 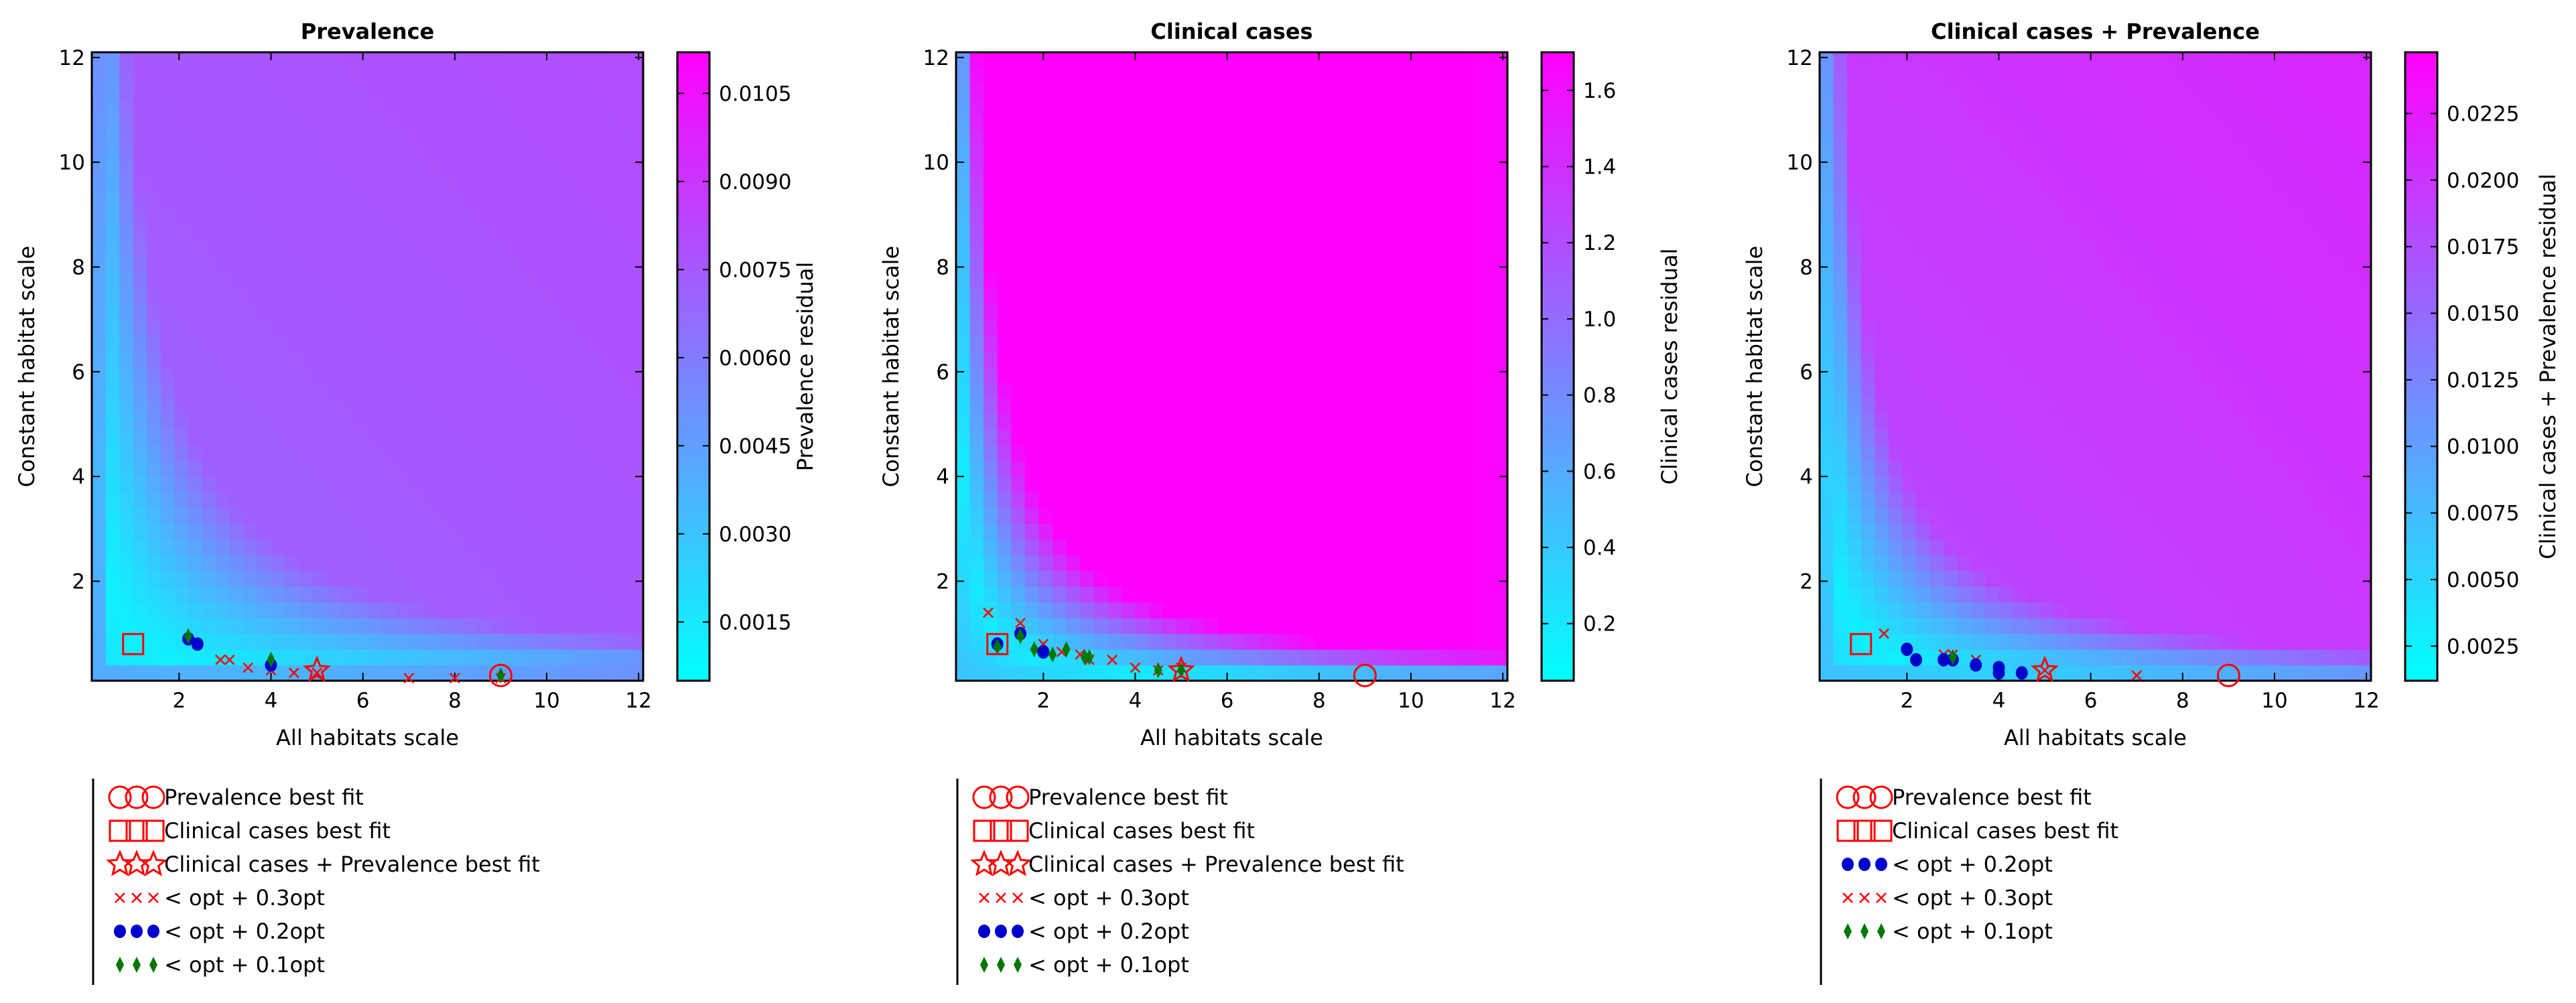 What do you see at coordinates (1018, 931) in the screenshot?
I see `legend-dot-marker` at bounding box center [1018, 931].